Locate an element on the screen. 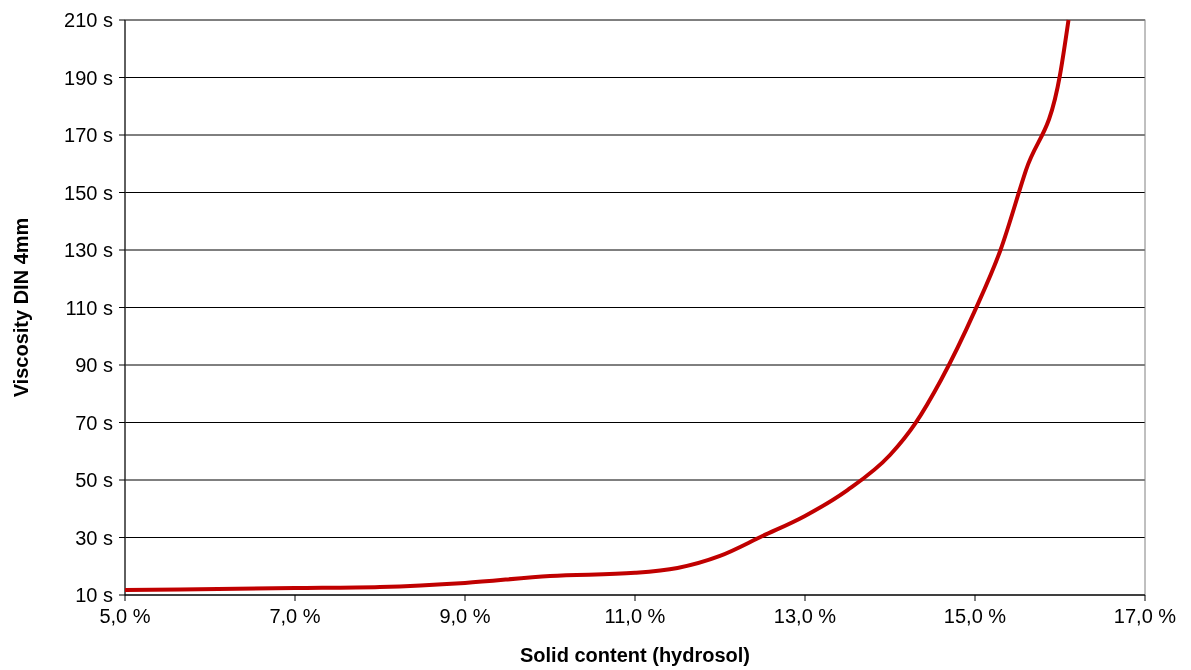  y-tick-label: 50 s is located at coordinates (94, 480).